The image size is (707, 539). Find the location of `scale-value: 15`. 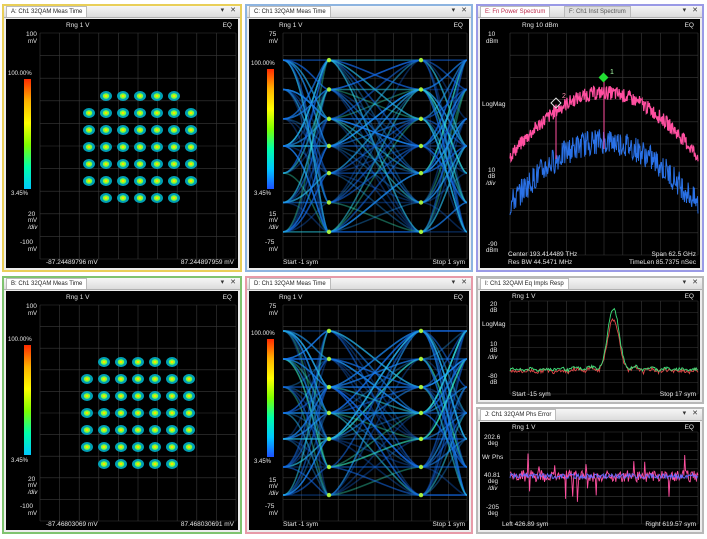

scale-value: 15 is located at coordinates (273, 480).